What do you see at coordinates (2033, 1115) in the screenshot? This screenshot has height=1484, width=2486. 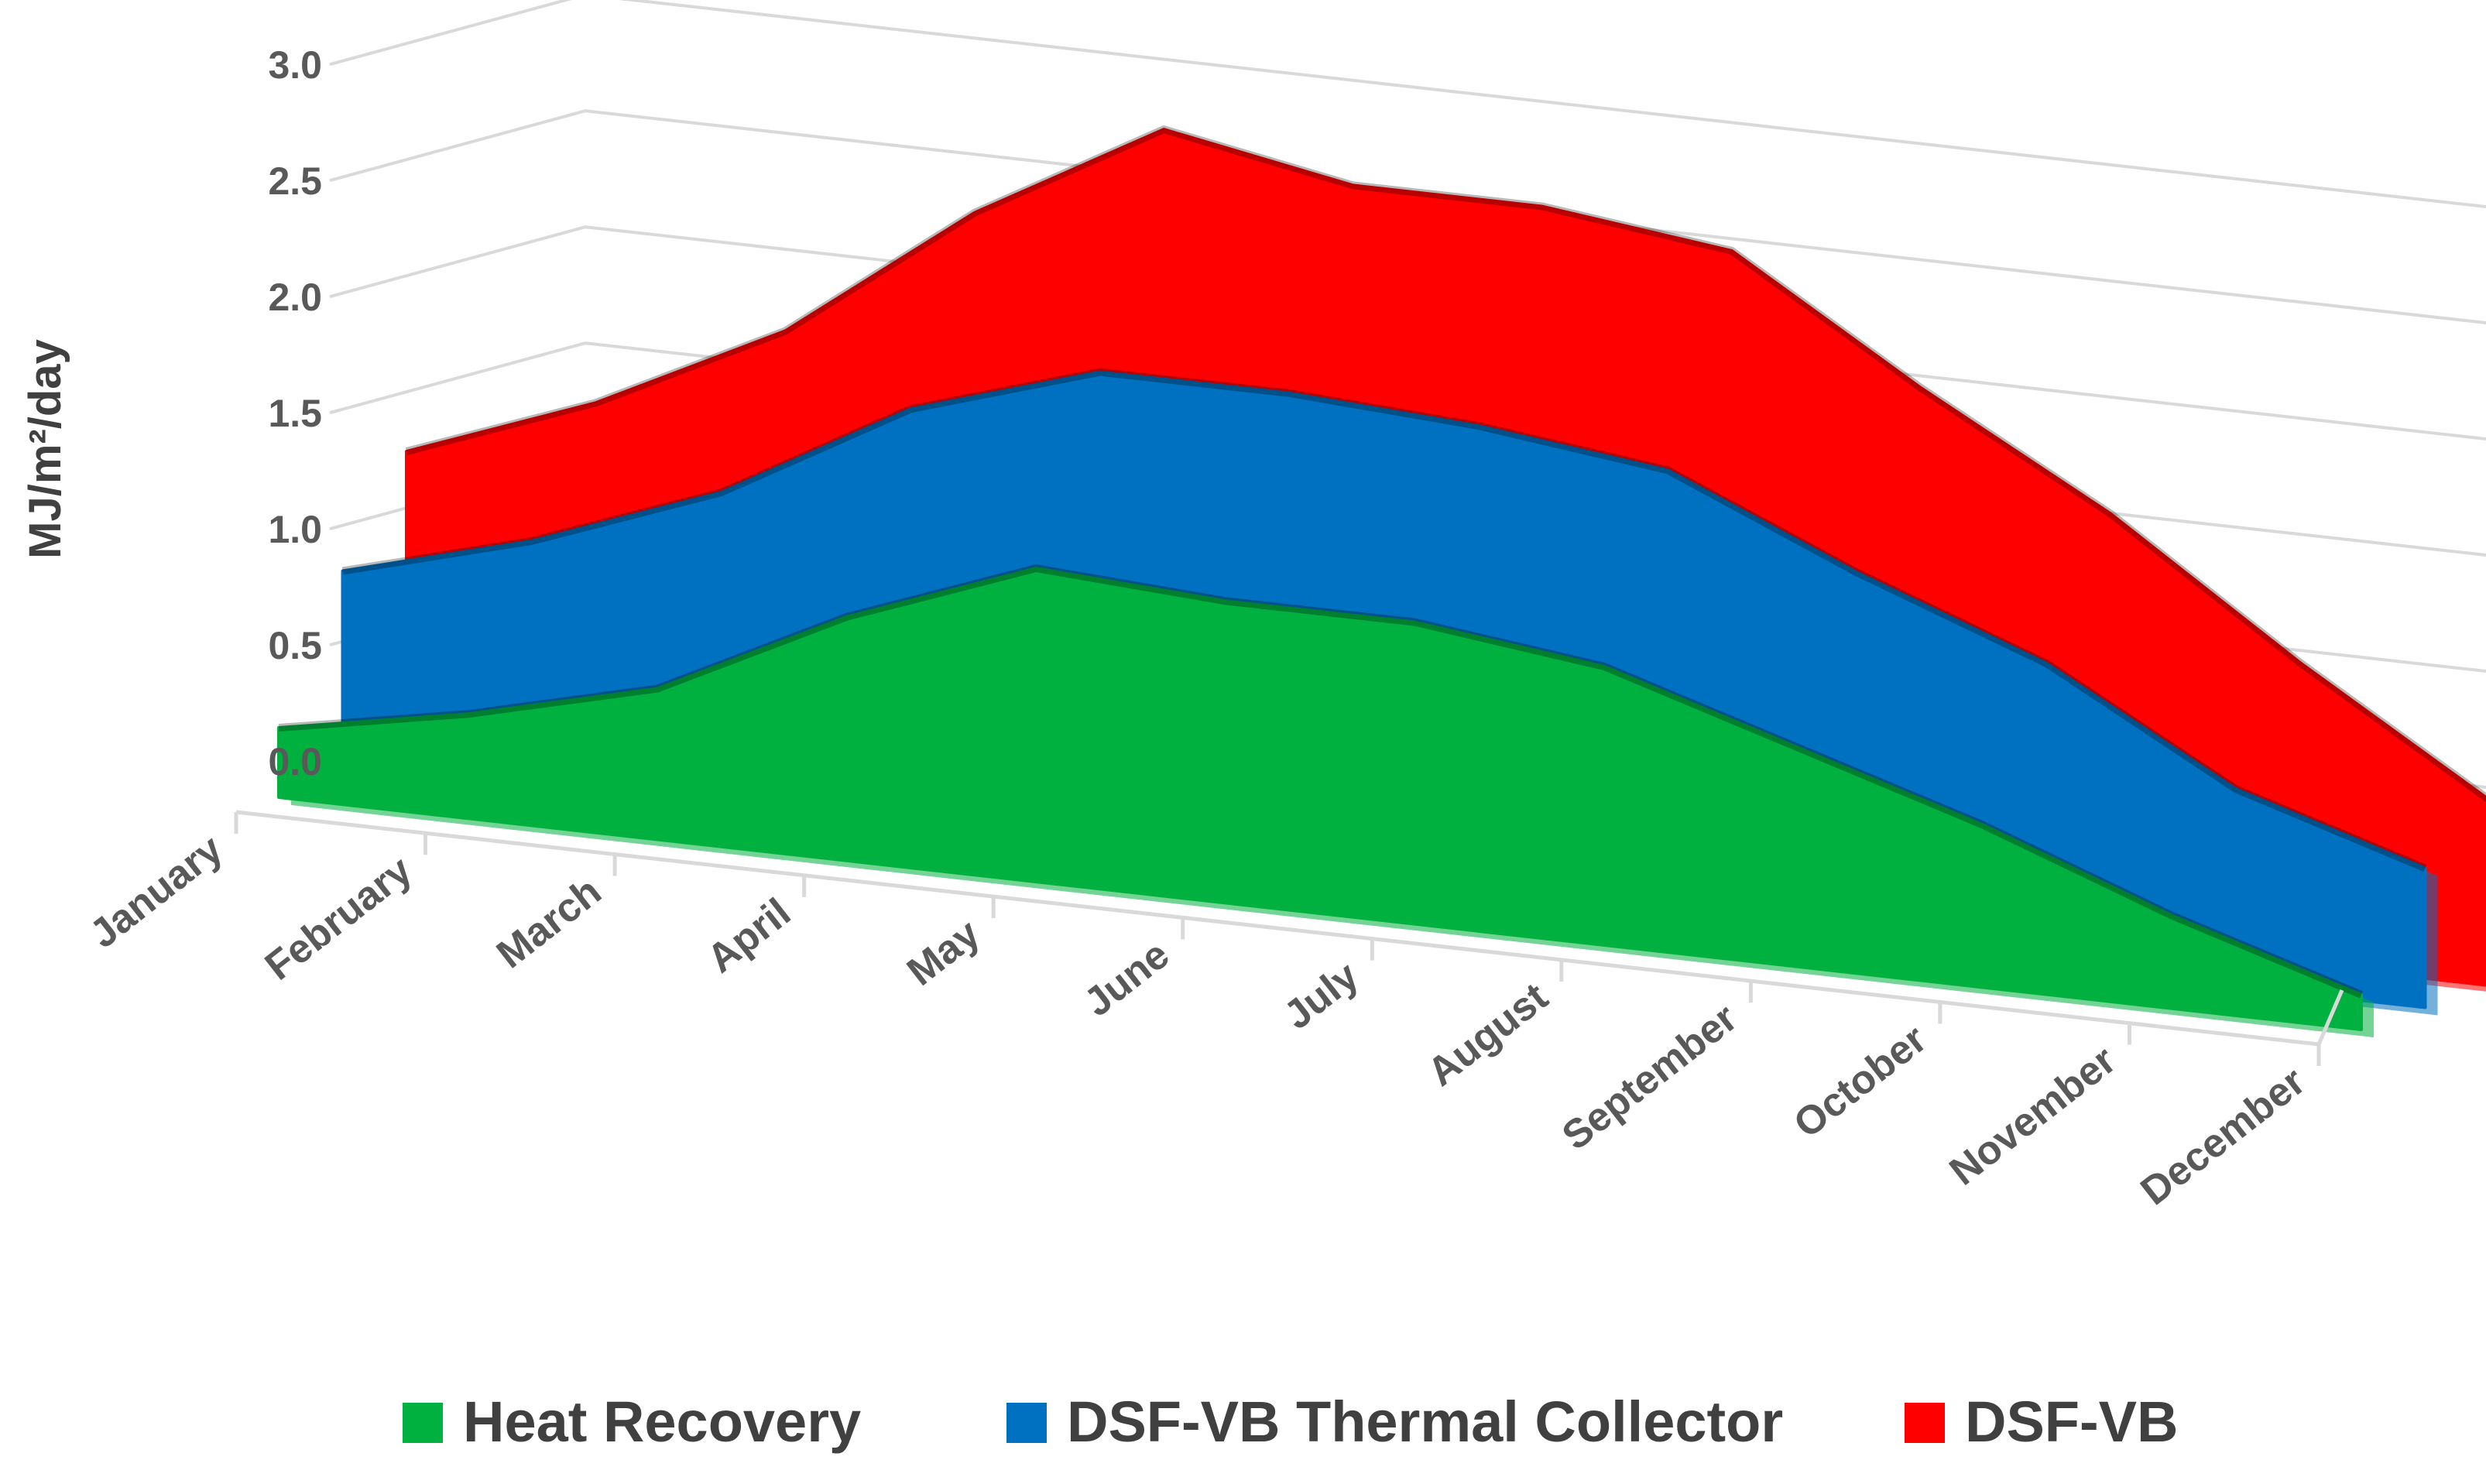 I see `x-tick-label: November` at bounding box center [2033, 1115].